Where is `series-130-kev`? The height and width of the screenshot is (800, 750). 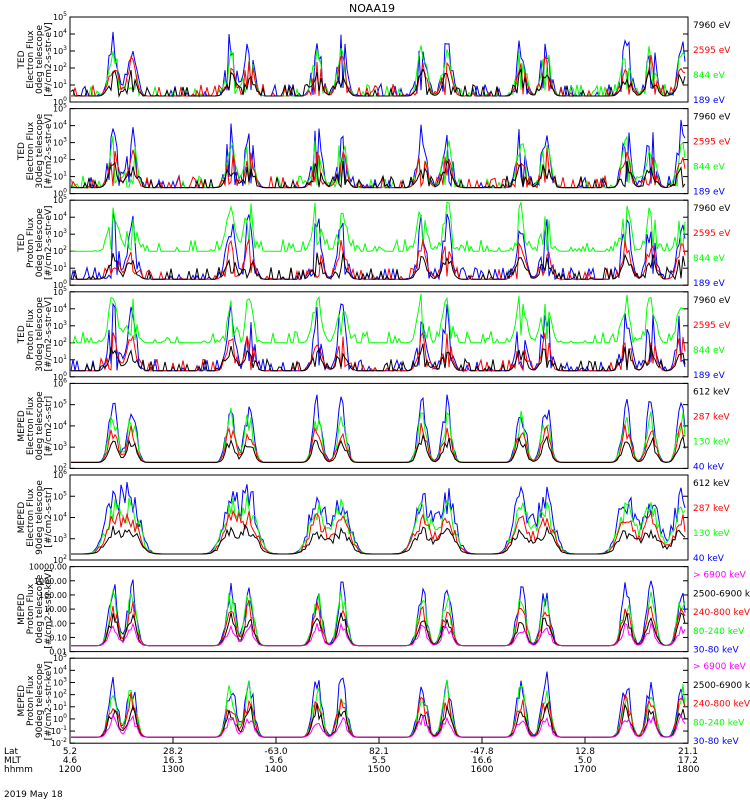
series-130-kev is located at coordinates (378, 435).